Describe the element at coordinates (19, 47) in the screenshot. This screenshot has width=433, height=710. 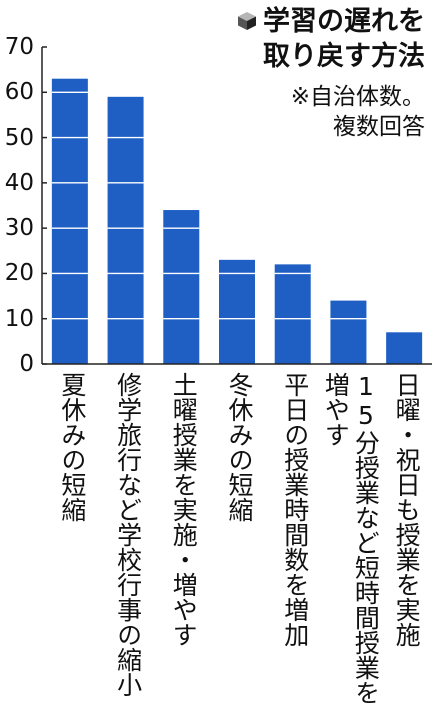
I see `y-tick-label: 70` at that location.